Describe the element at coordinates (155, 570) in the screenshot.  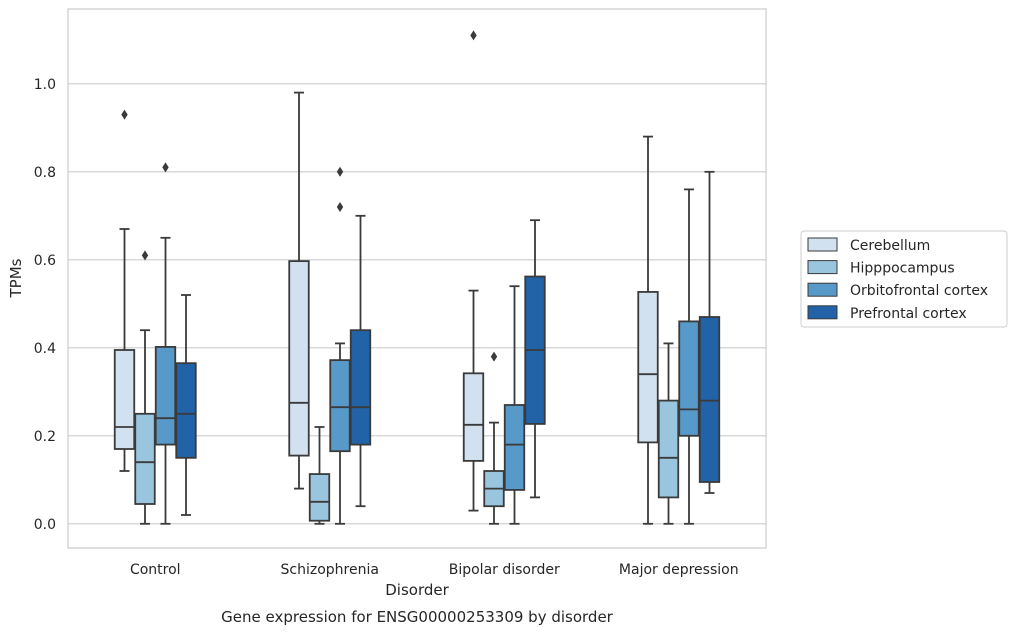
I see `x-tick-label: Control` at that location.